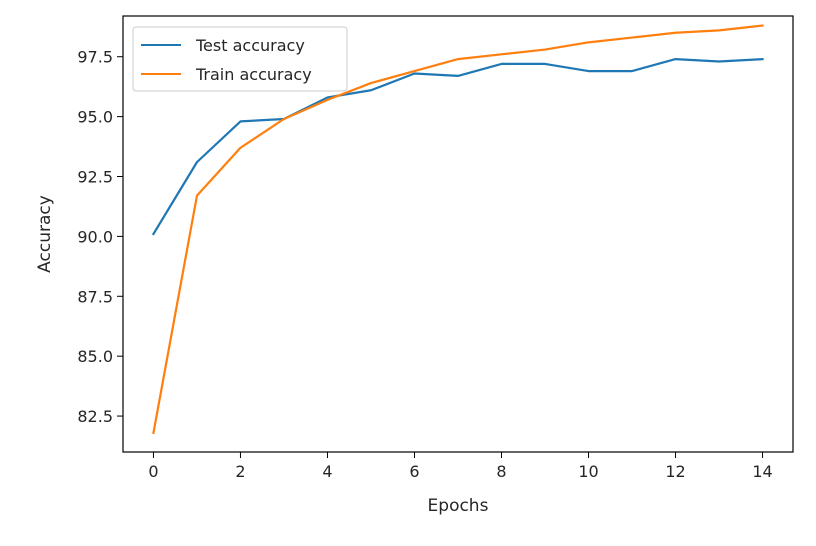 Image resolution: width=816 pixels, height=546 pixels. Describe the element at coordinates (95, 177) in the screenshot. I see `y-tick-label: 92.5` at that location.